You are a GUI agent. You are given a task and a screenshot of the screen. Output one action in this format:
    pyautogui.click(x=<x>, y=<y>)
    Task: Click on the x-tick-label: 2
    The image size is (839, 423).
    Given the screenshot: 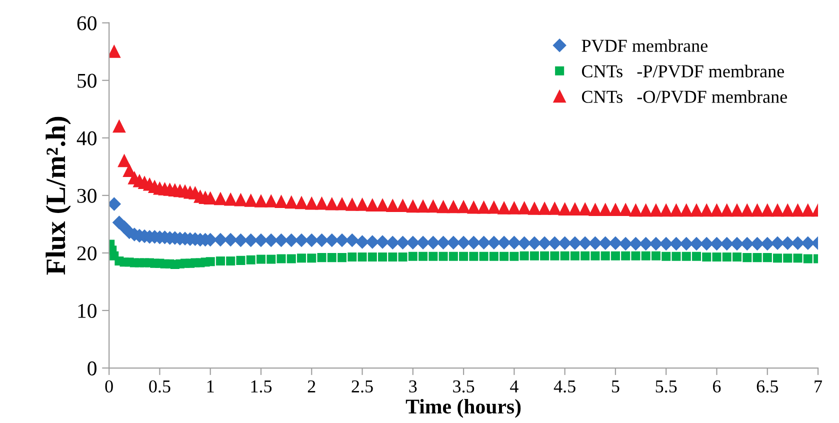 What is the action you would take?
    pyautogui.click(x=312, y=386)
    